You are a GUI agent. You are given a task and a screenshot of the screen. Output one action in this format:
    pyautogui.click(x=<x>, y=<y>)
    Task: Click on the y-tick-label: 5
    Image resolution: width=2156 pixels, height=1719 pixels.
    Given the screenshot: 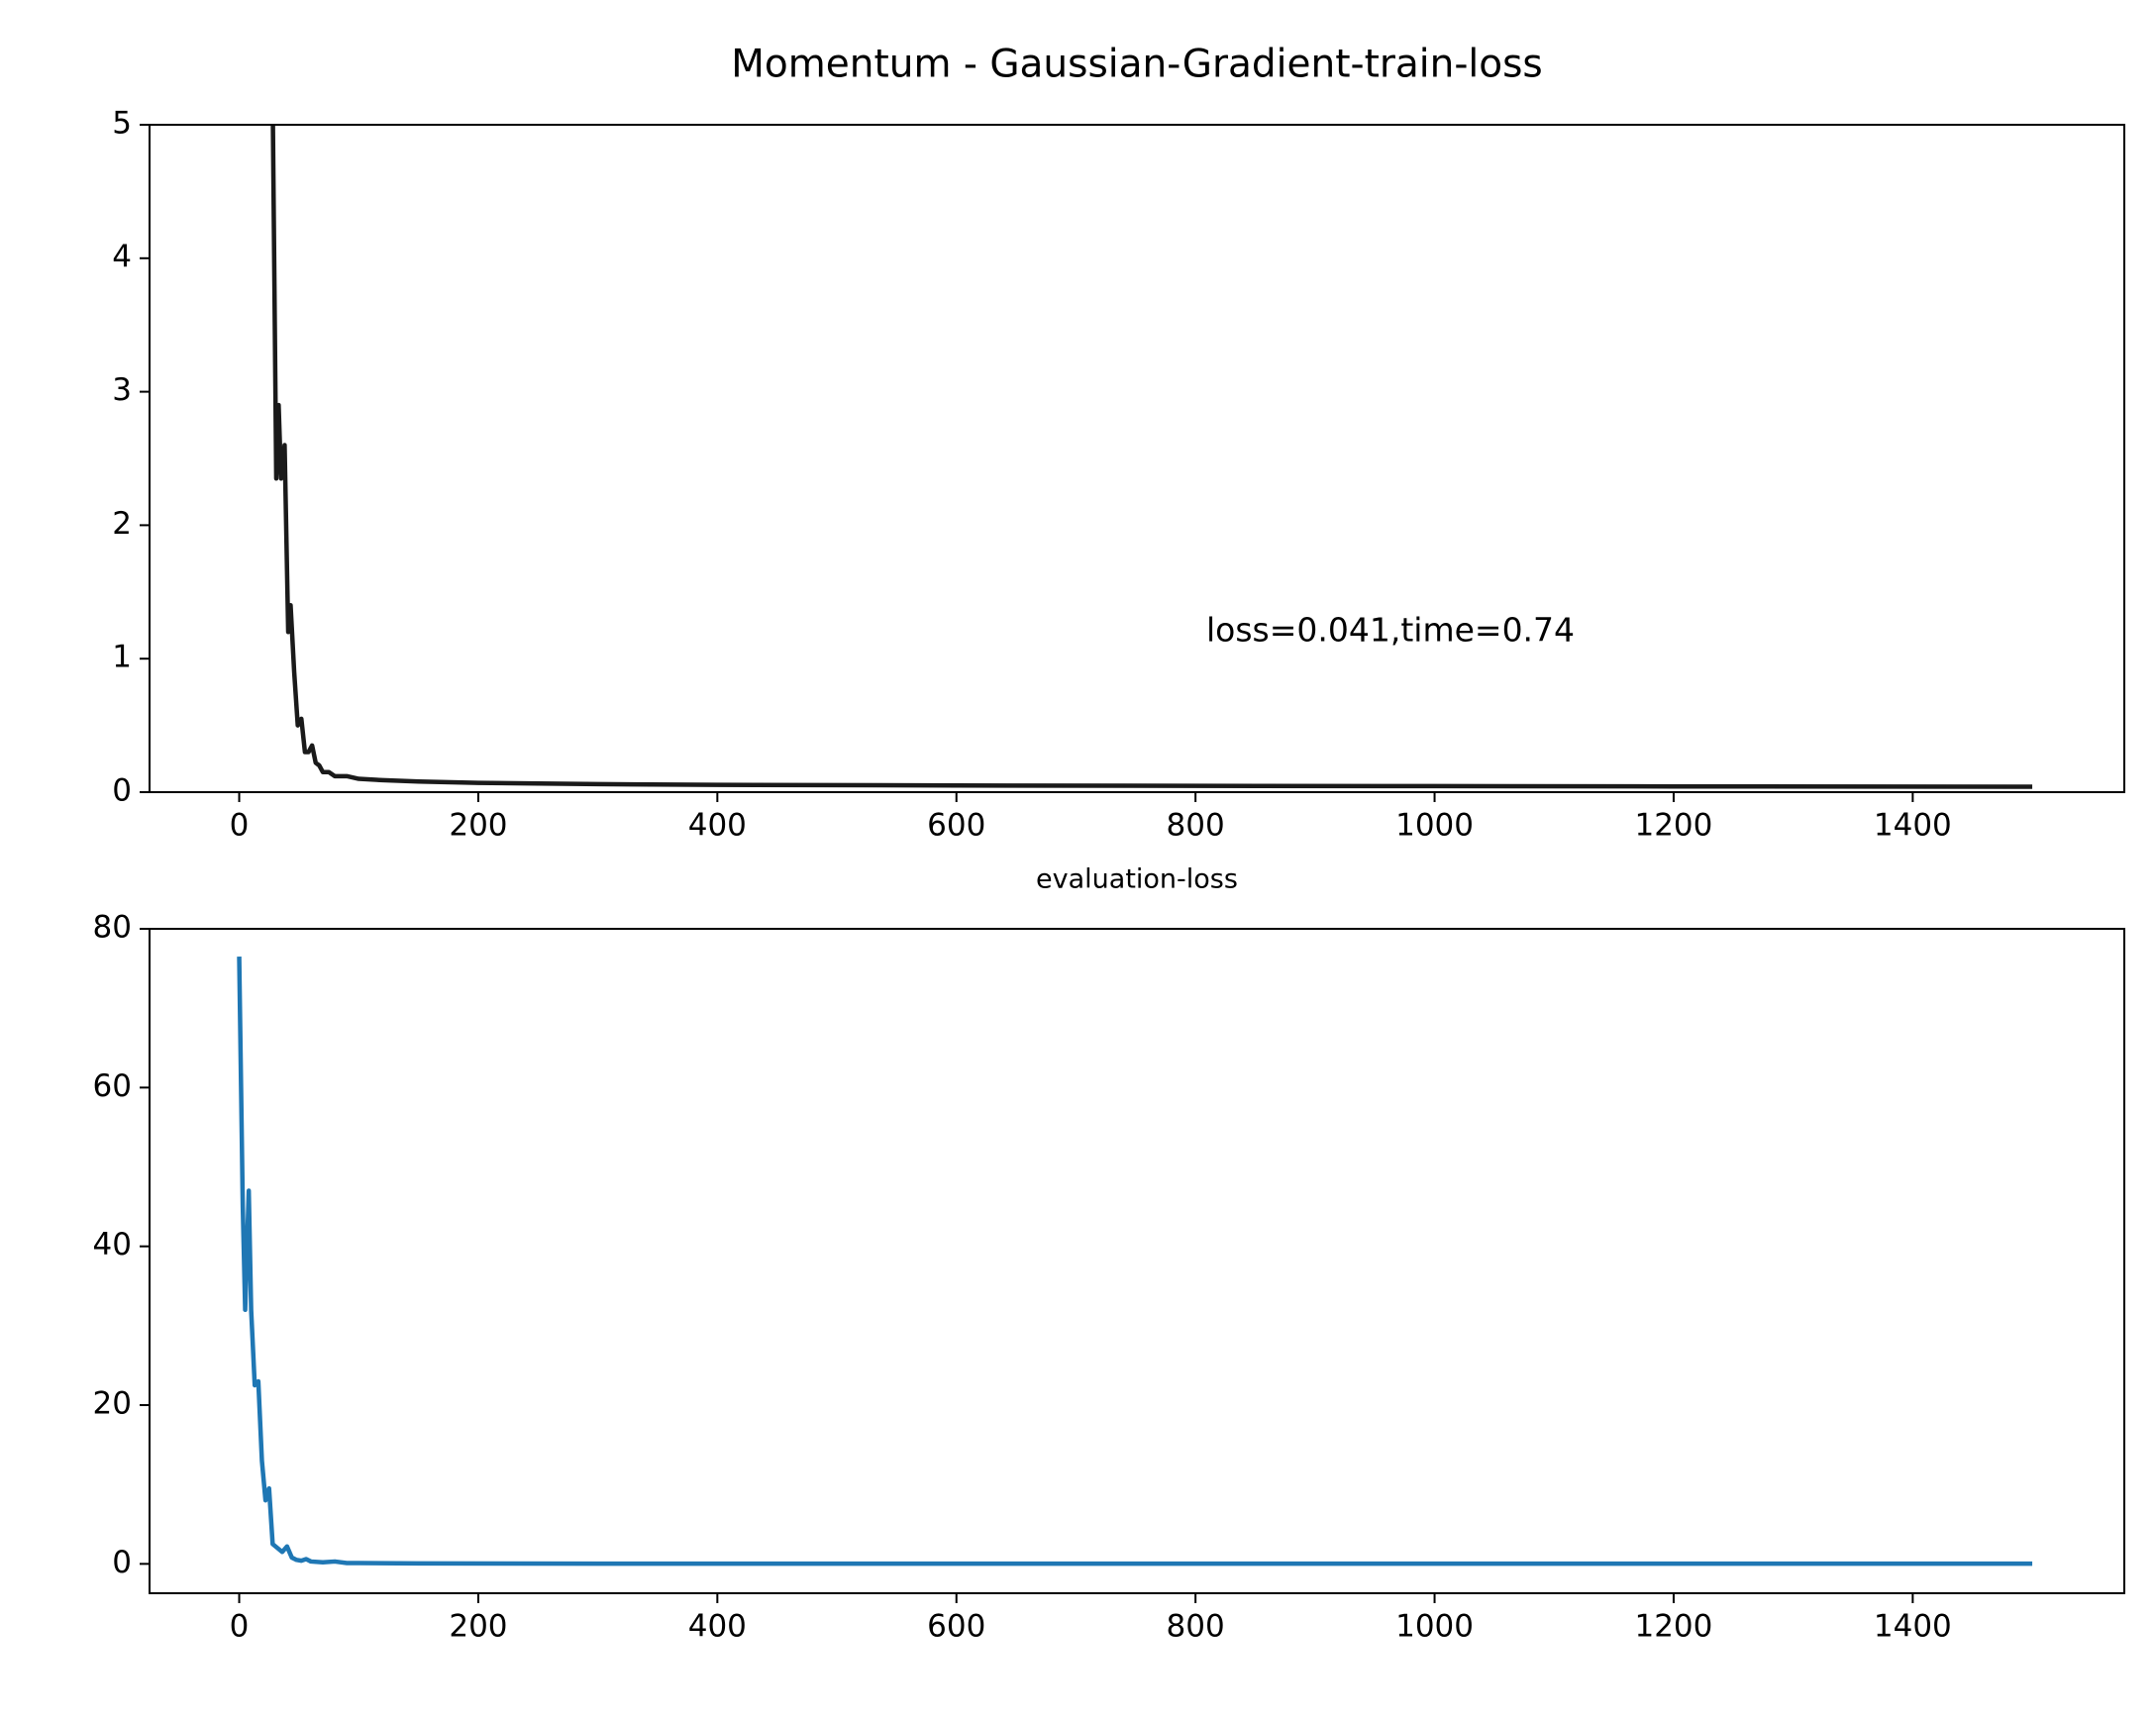 What is the action you would take?
    pyautogui.click(x=122, y=124)
    